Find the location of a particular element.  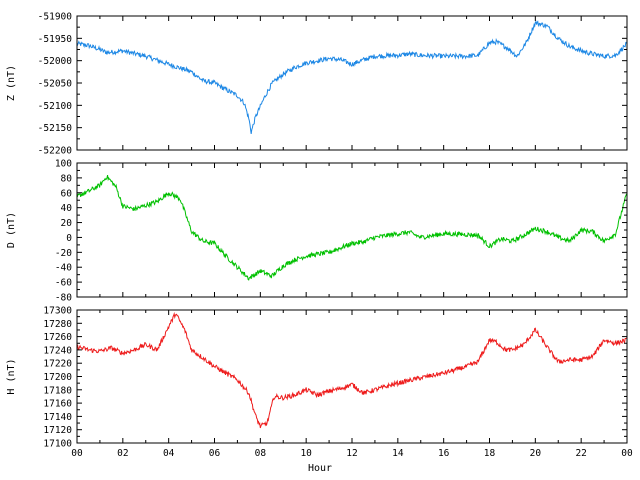

x-tick-label: 08 is located at coordinates (261, 453).